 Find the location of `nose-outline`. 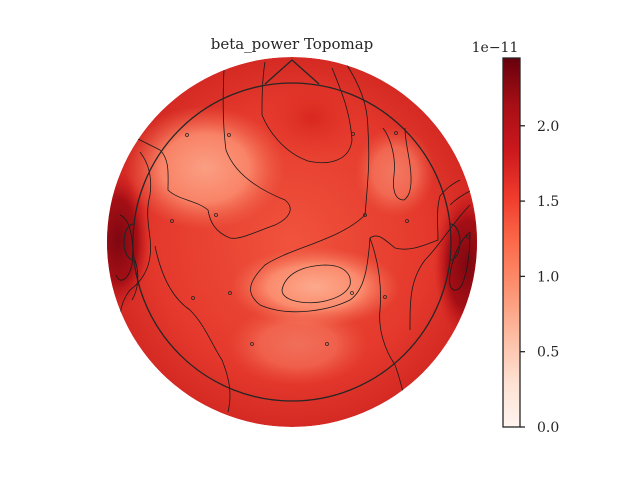

nose-outline is located at coordinates (292, 72).